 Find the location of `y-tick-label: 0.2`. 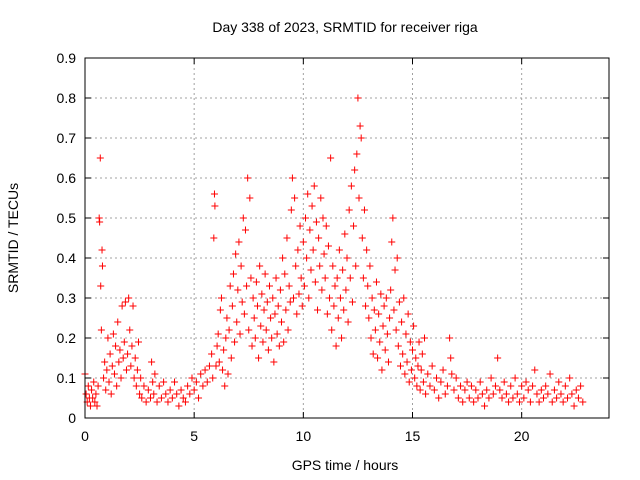

y-tick-label: 0.2 is located at coordinates (67, 338).